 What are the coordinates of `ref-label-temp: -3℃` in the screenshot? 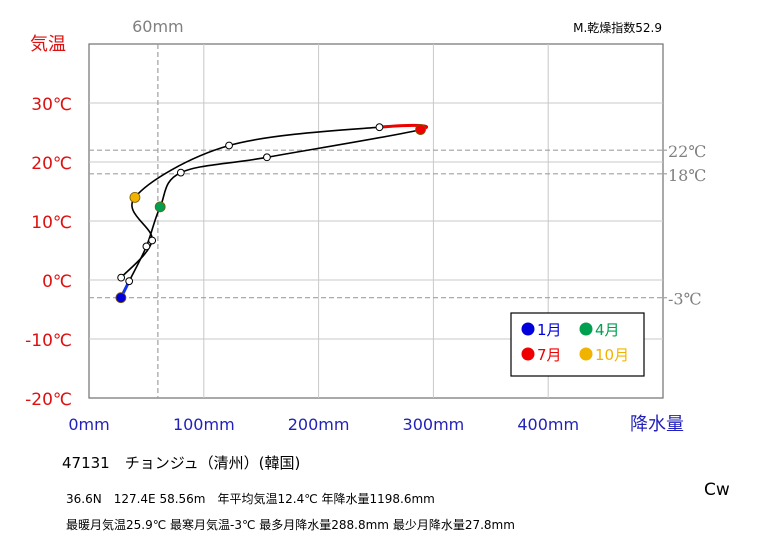 It's located at (684, 299).